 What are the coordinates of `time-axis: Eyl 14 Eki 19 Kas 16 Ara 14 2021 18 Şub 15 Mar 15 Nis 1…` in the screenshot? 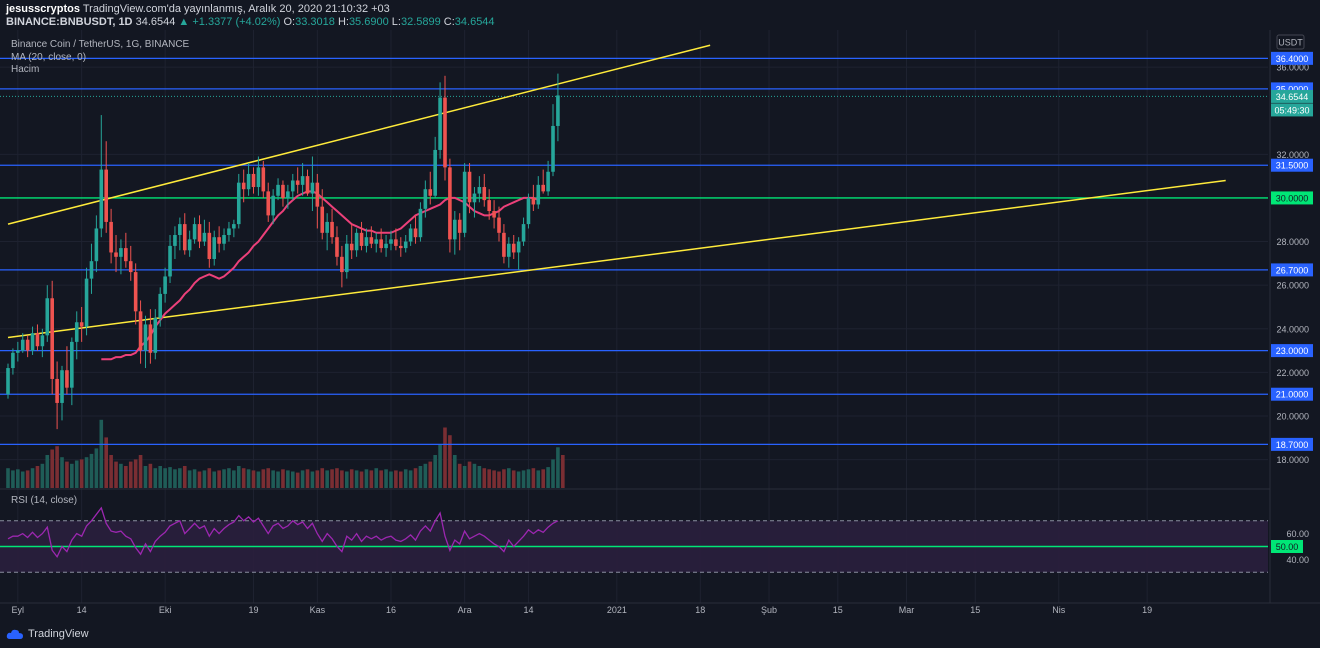 It's located at (660, 608).